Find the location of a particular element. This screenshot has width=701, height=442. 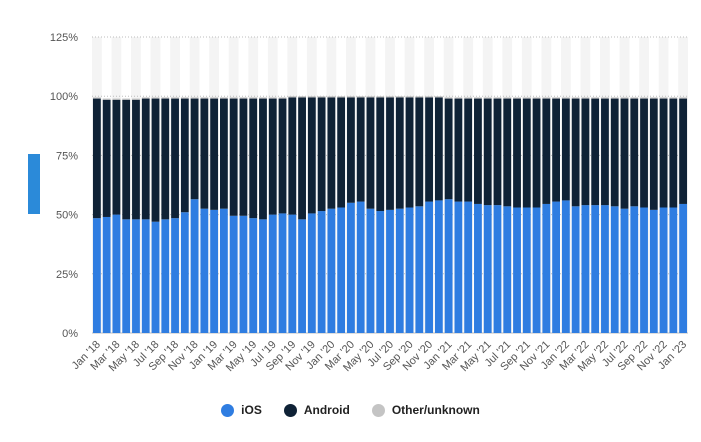

legend-item-ios: iOS is located at coordinates (241, 410).